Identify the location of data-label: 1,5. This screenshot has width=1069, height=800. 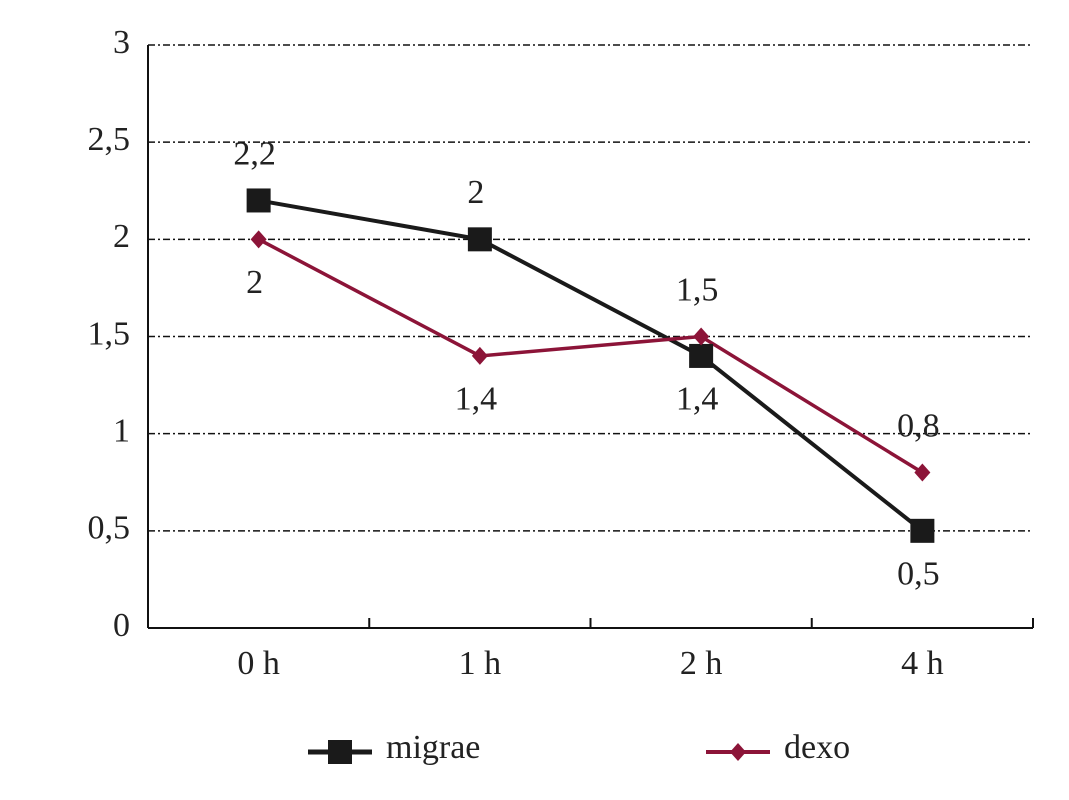
(697, 289).